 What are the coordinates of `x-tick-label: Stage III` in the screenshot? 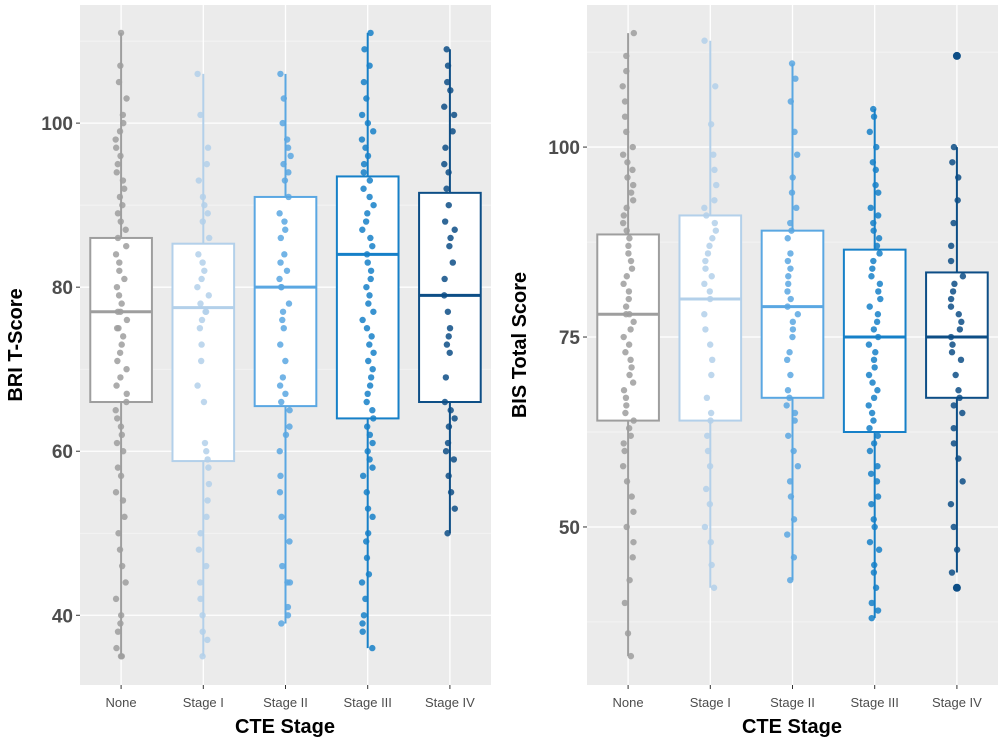 It's located at (367, 702).